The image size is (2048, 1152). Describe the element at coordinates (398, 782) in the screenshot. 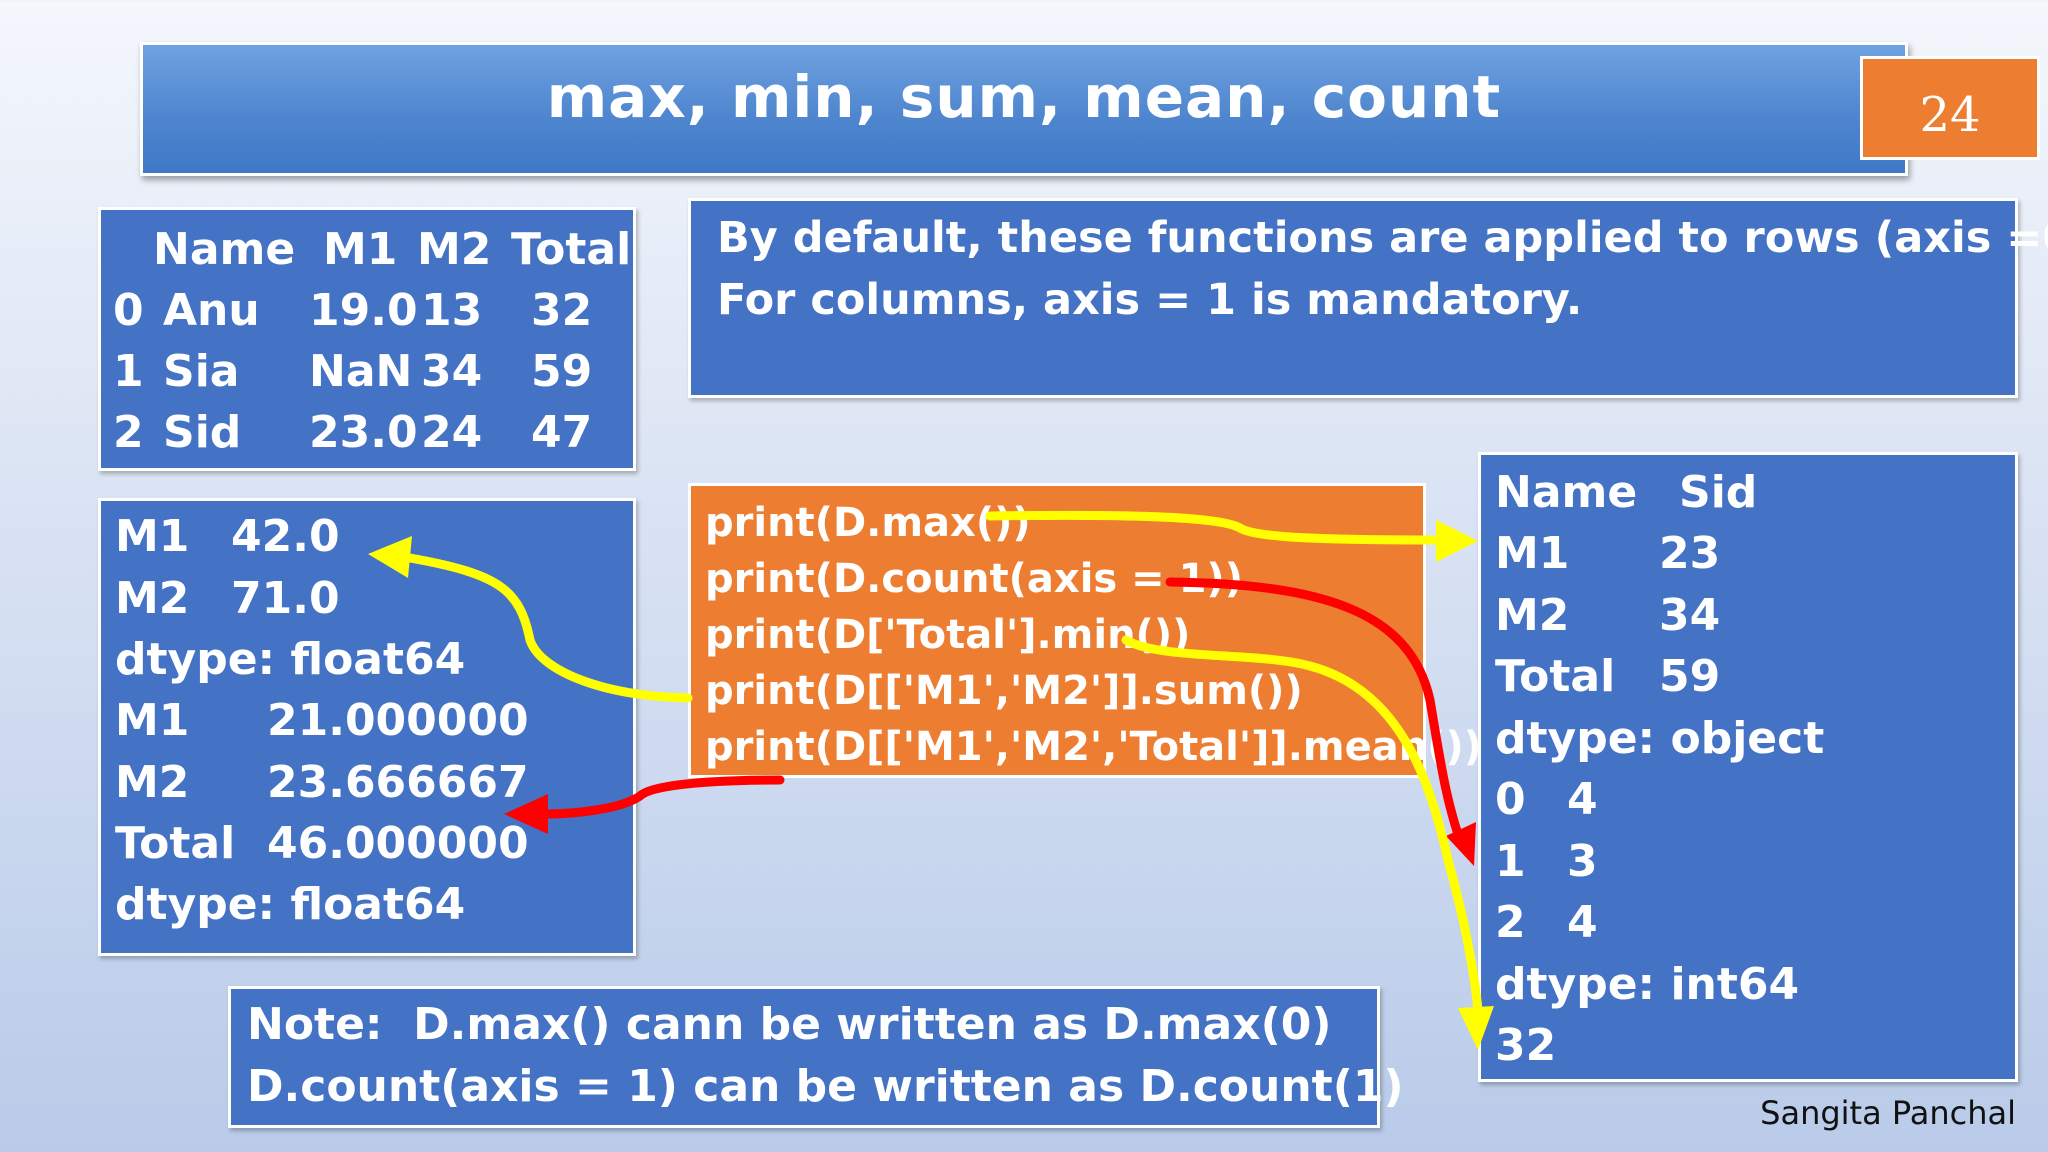

I see `output-value: 23.666667` at that location.